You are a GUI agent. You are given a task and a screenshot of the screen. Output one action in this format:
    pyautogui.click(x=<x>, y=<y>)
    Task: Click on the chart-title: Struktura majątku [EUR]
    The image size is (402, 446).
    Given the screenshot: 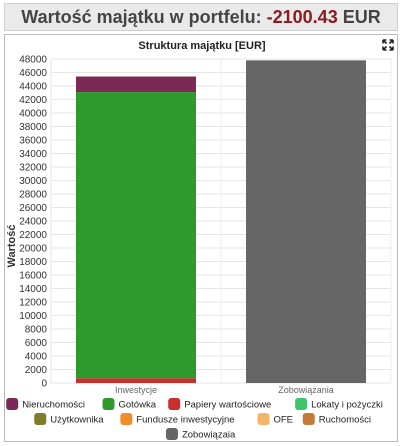 What is the action you would take?
    pyautogui.click(x=201, y=46)
    